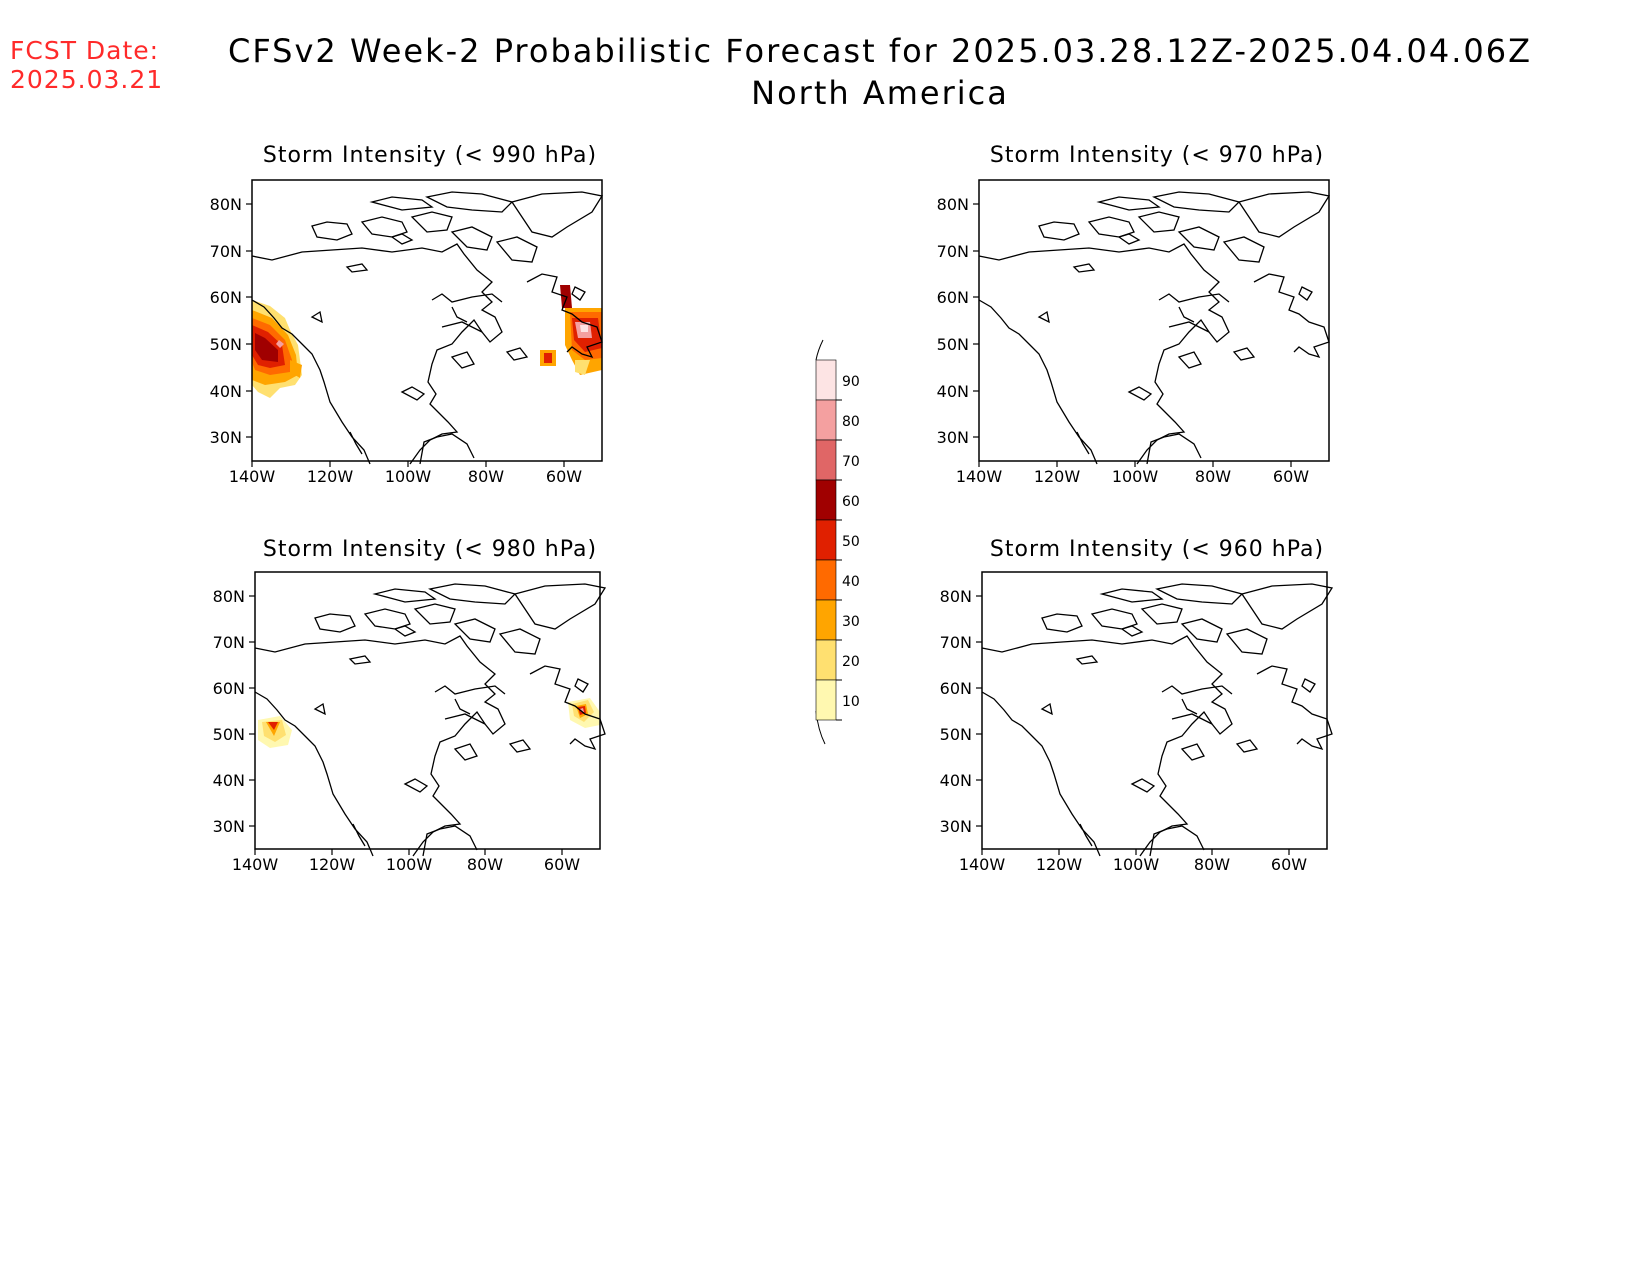 The width and height of the screenshot is (1650, 1275). What do you see at coordinates (851, 662) in the screenshot?
I see `colorbar-label-20: 20` at bounding box center [851, 662].